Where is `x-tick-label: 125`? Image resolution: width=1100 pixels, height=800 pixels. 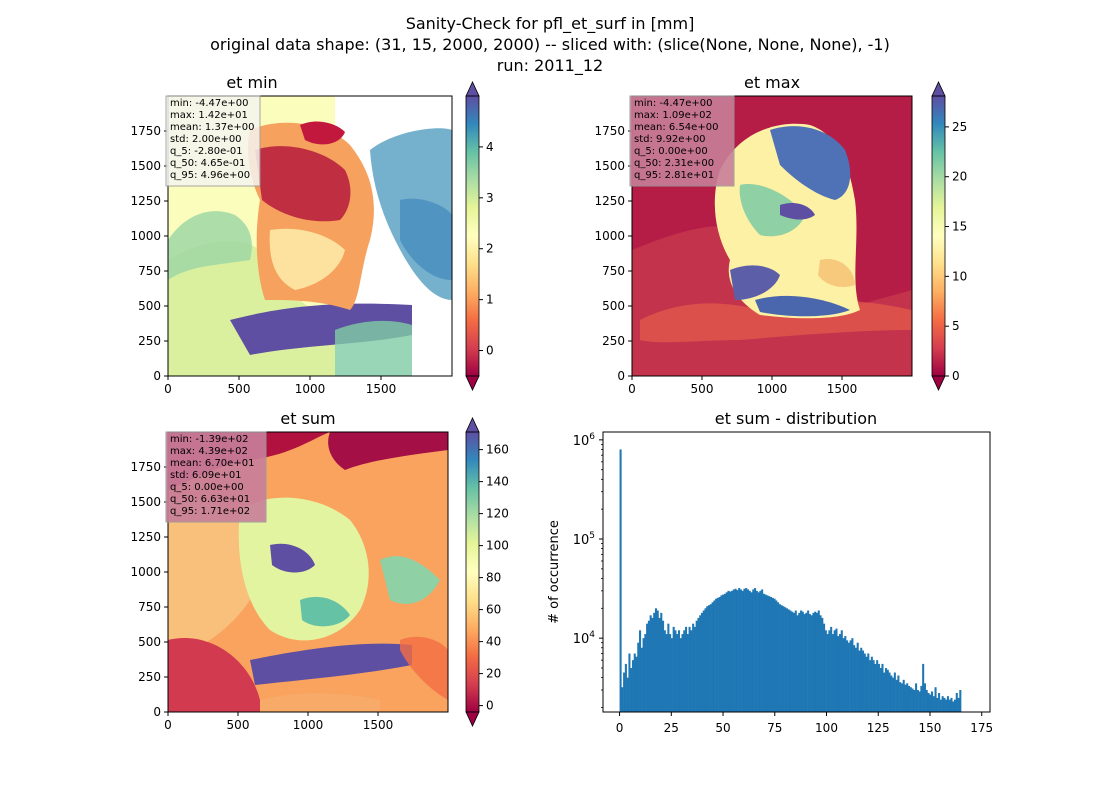
x-tick-label: 125 is located at coordinates (878, 728).